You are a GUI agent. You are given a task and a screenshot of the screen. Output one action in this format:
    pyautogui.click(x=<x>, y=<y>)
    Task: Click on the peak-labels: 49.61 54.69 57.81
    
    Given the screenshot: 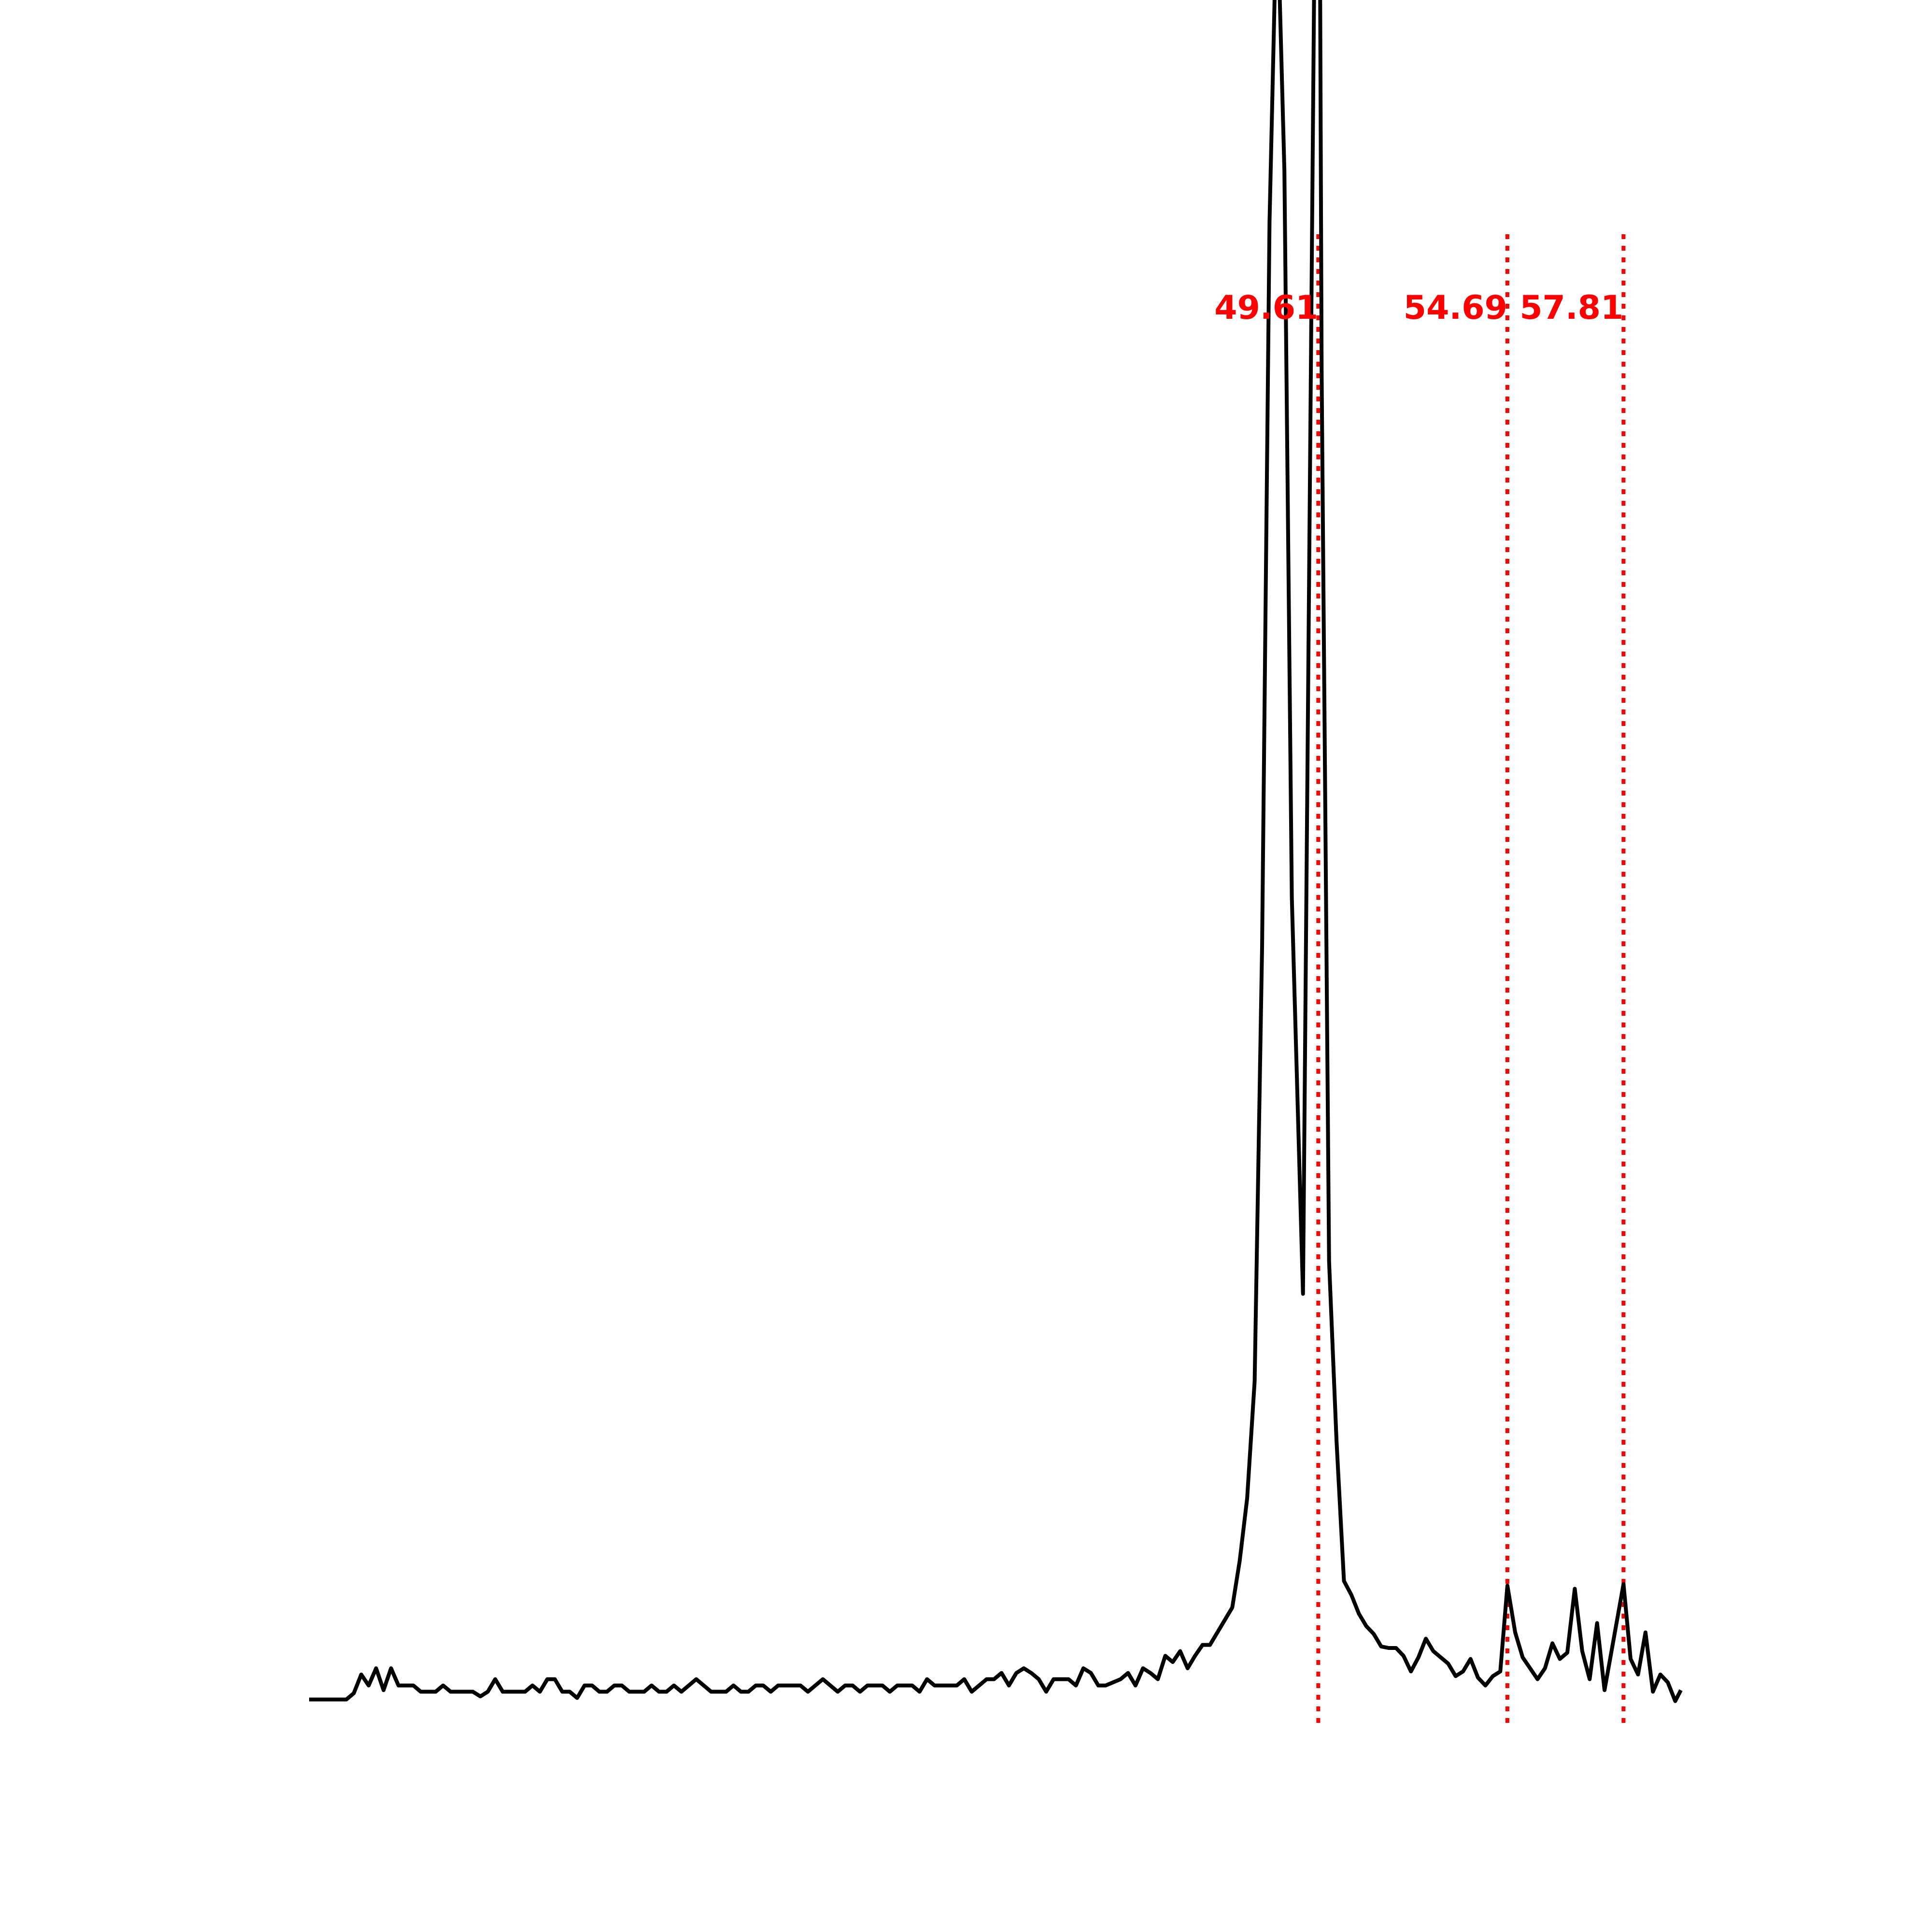 What is the action you would take?
    pyautogui.click(x=1418, y=308)
    